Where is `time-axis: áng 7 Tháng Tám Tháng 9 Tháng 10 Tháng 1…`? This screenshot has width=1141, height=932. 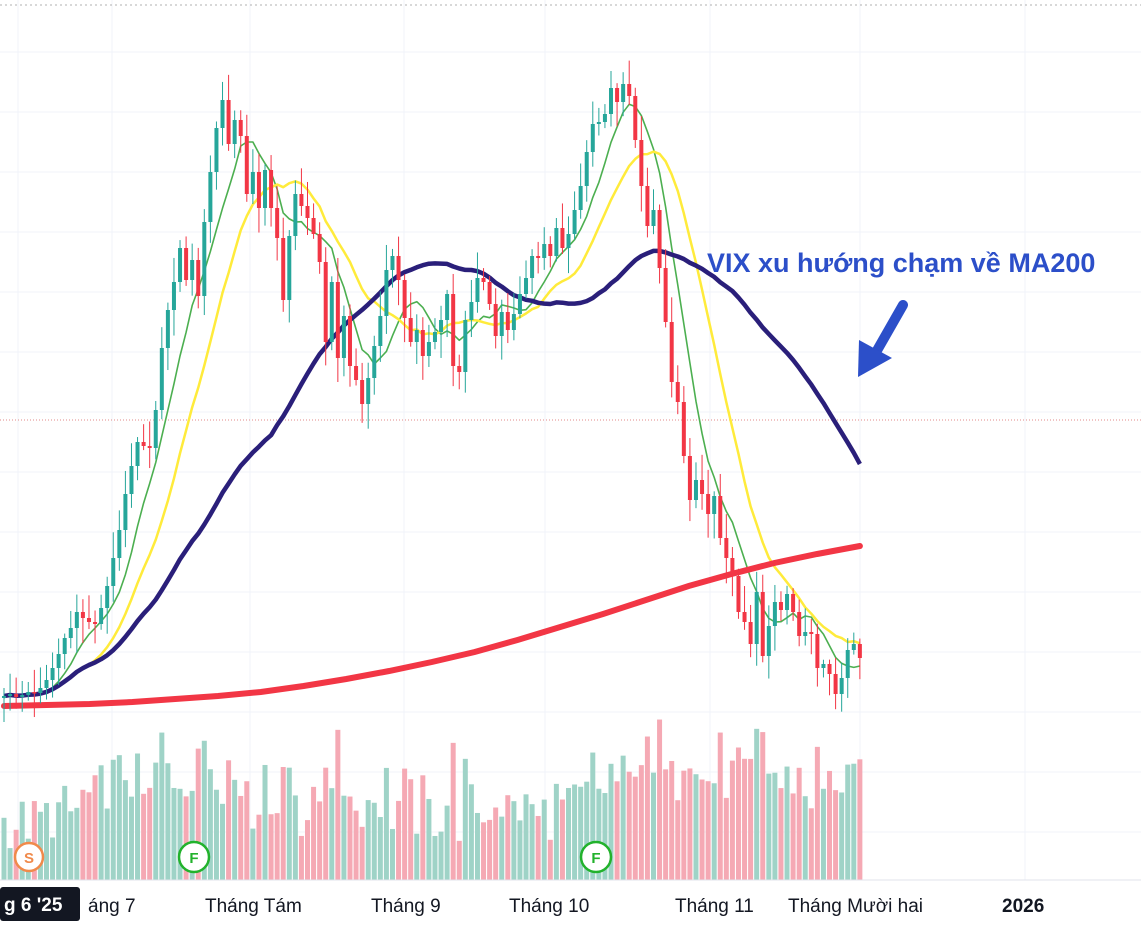 time-axis: áng 7 Tháng Tám Tháng 9 Tháng 10 Tháng 1… is located at coordinates (566, 906).